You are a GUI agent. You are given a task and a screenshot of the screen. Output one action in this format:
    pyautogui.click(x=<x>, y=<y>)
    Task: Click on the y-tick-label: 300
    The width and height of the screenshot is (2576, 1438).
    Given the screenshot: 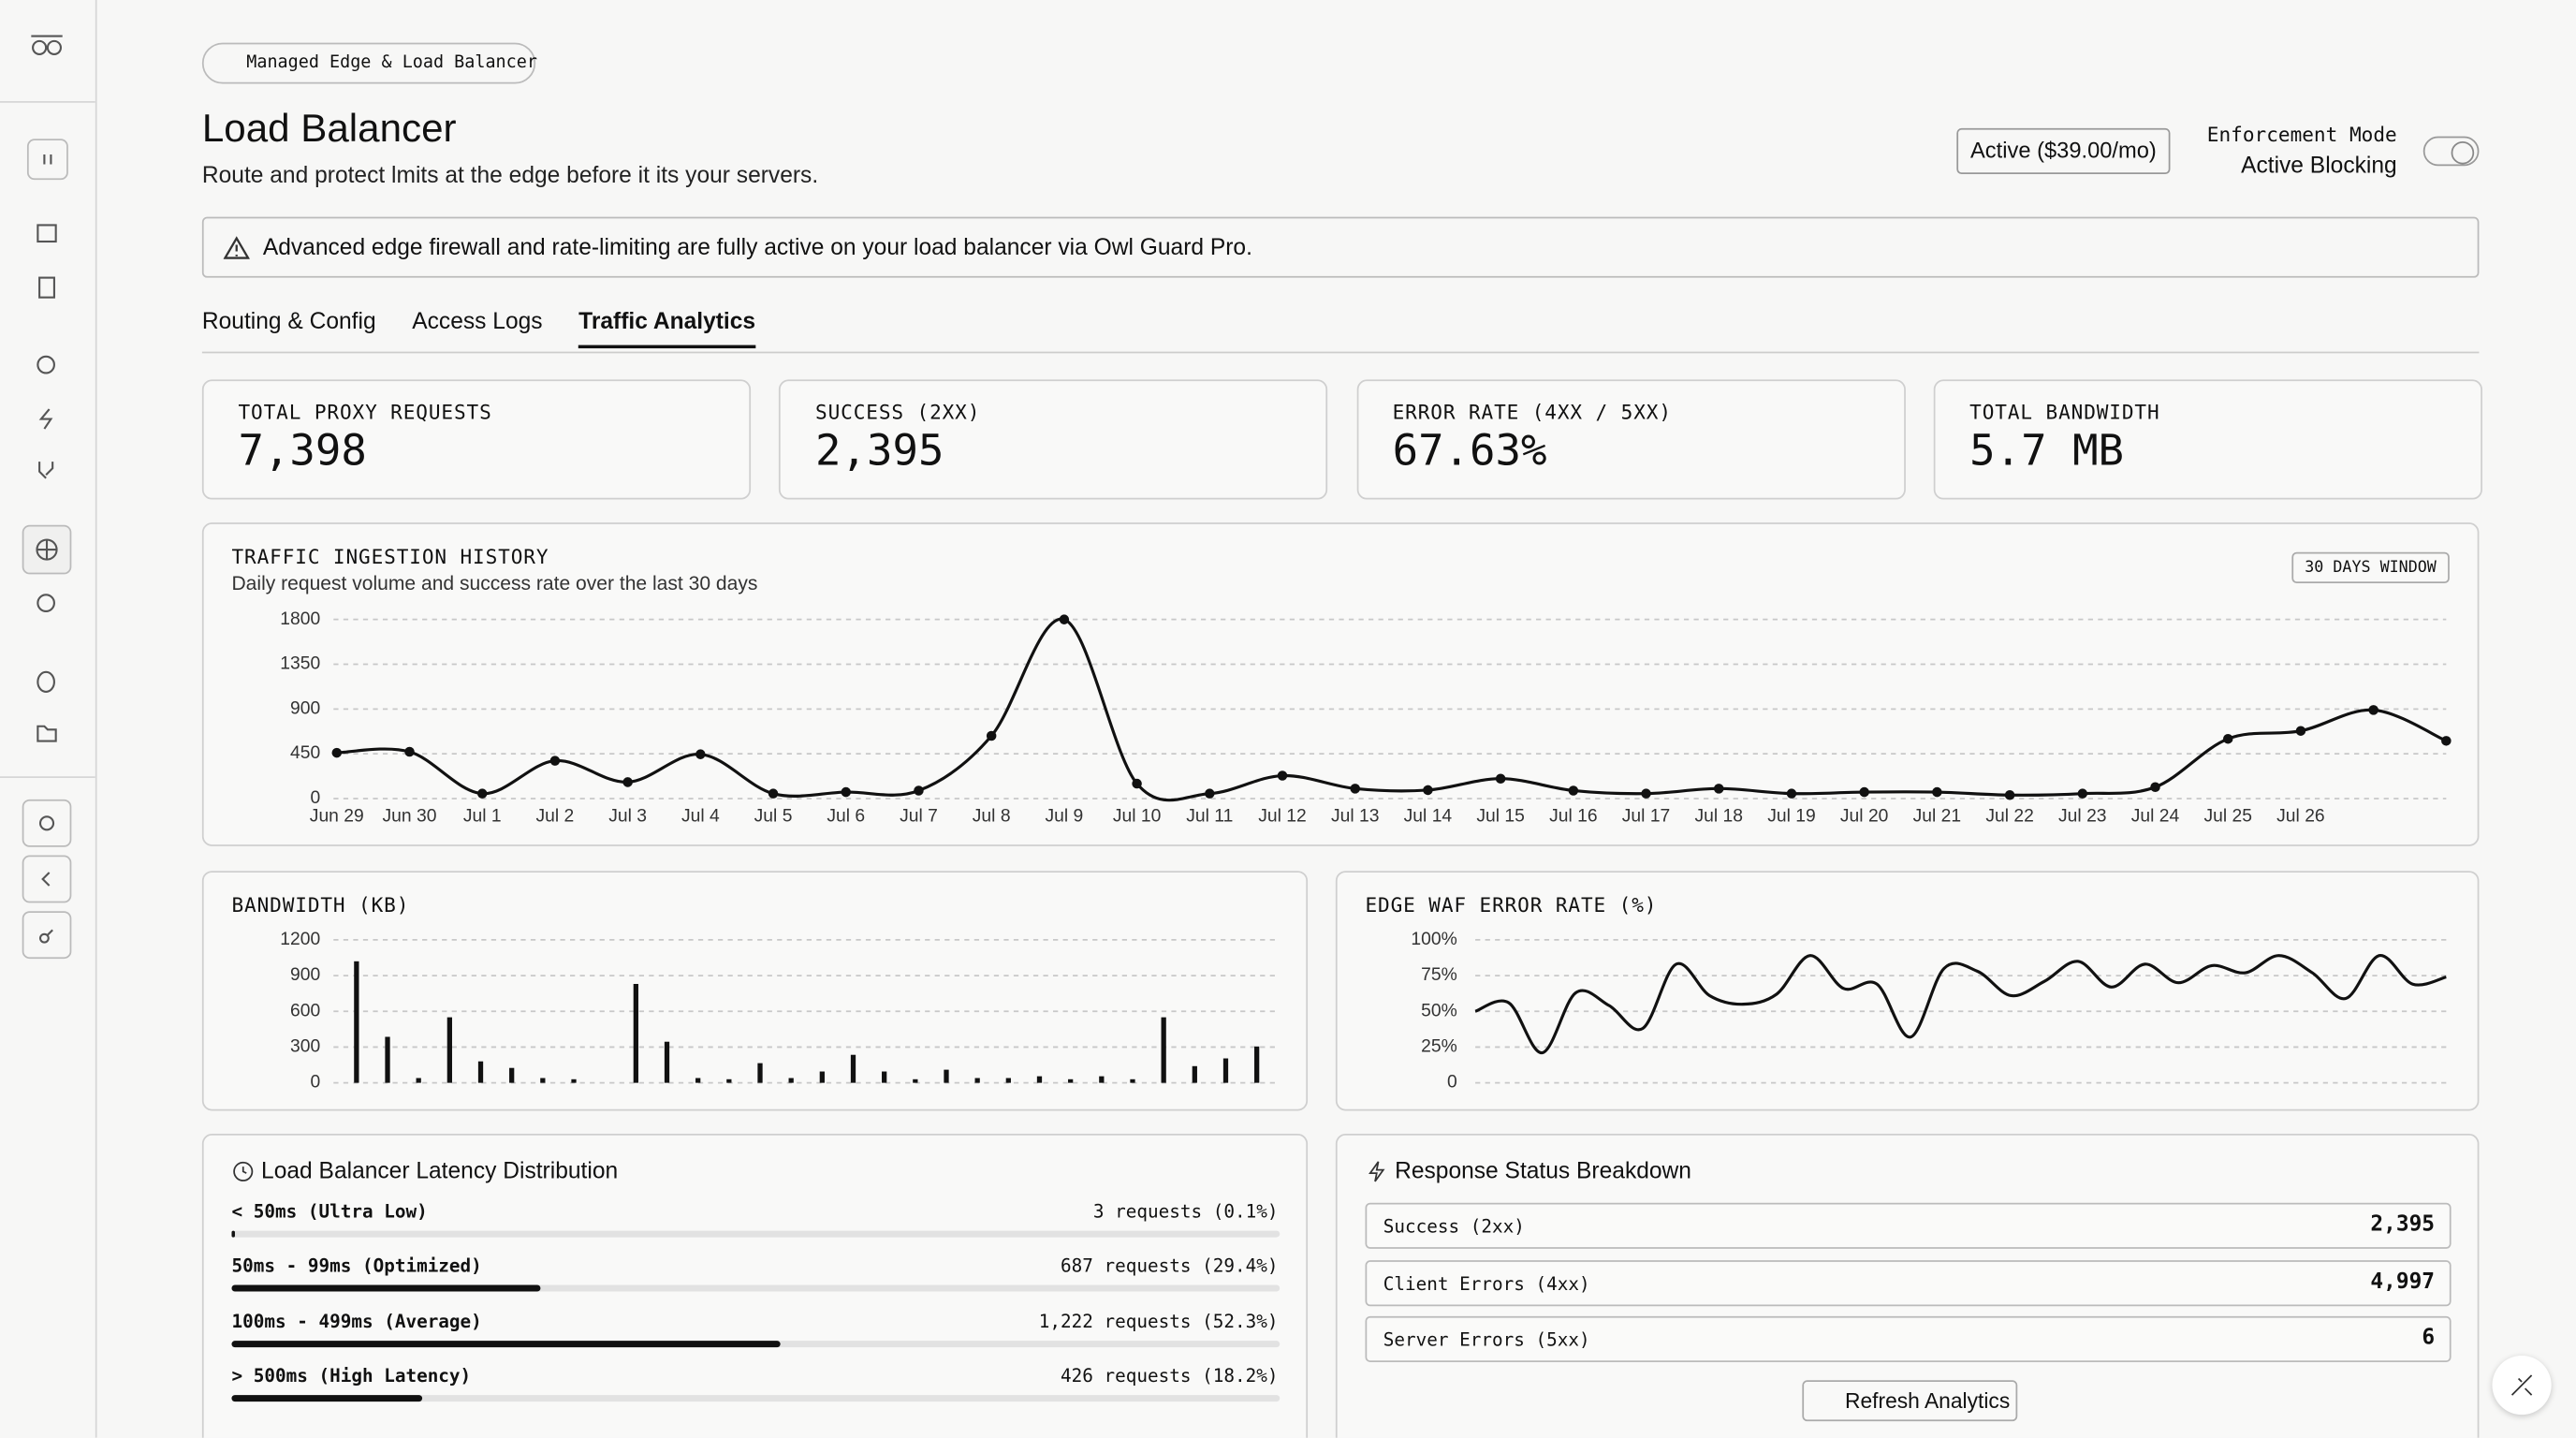 What is the action you would take?
    pyautogui.click(x=305, y=1047)
    